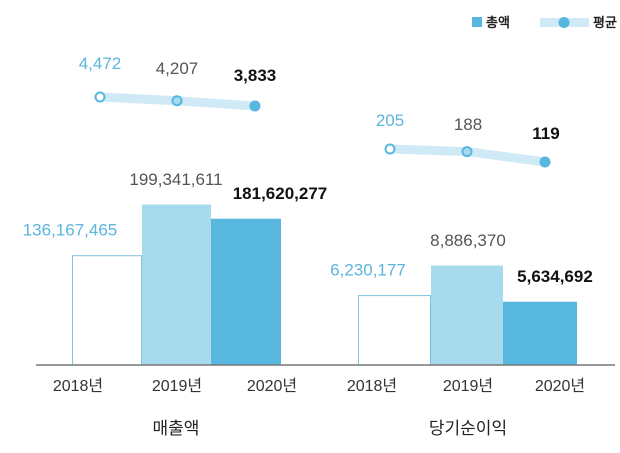 Image resolution: width=620 pixels, height=453 pixels. Describe the element at coordinates (280, 193) in the screenshot. I see `bar-label: 181,620,277` at that location.